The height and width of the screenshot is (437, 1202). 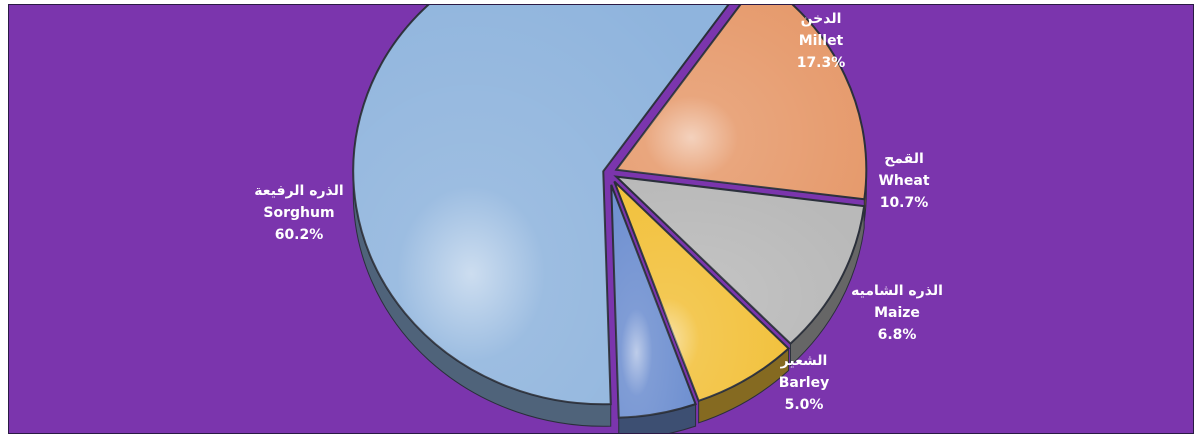 What do you see at coordinates (804, 361) in the screenshot?
I see `slice-label-ar: الشعير` at bounding box center [804, 361].